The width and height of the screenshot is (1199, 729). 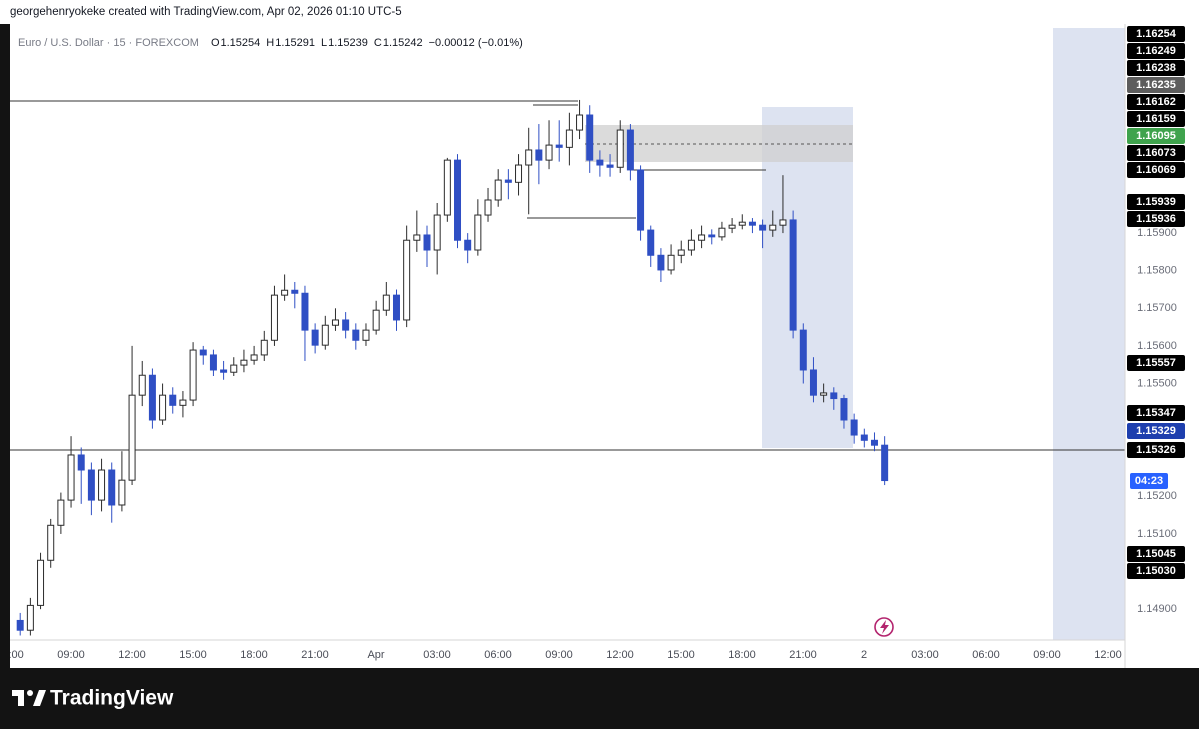 What do you see at coordinates (348, 43) in the screenshot?
I see `legend-low: 1.15239` at bounding box center [348, 43].